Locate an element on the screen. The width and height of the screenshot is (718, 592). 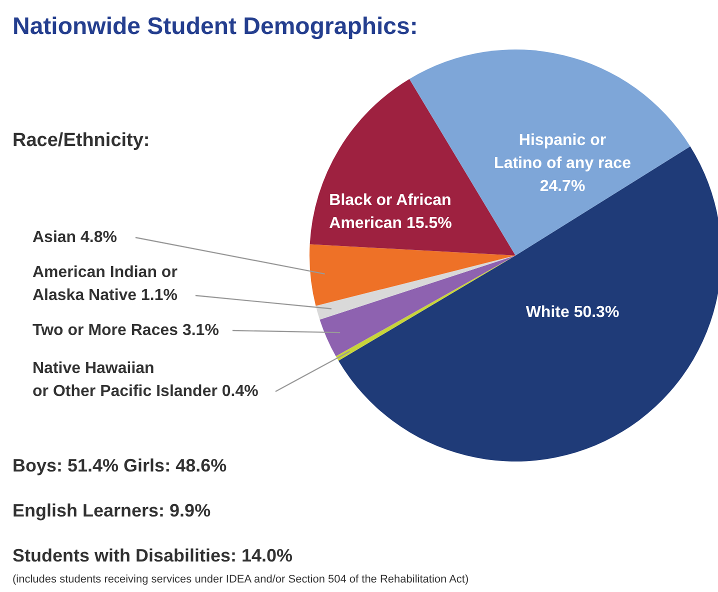
slice-label: American Indian or Alaska Native 1.1% is located at coordinates (105, 284).